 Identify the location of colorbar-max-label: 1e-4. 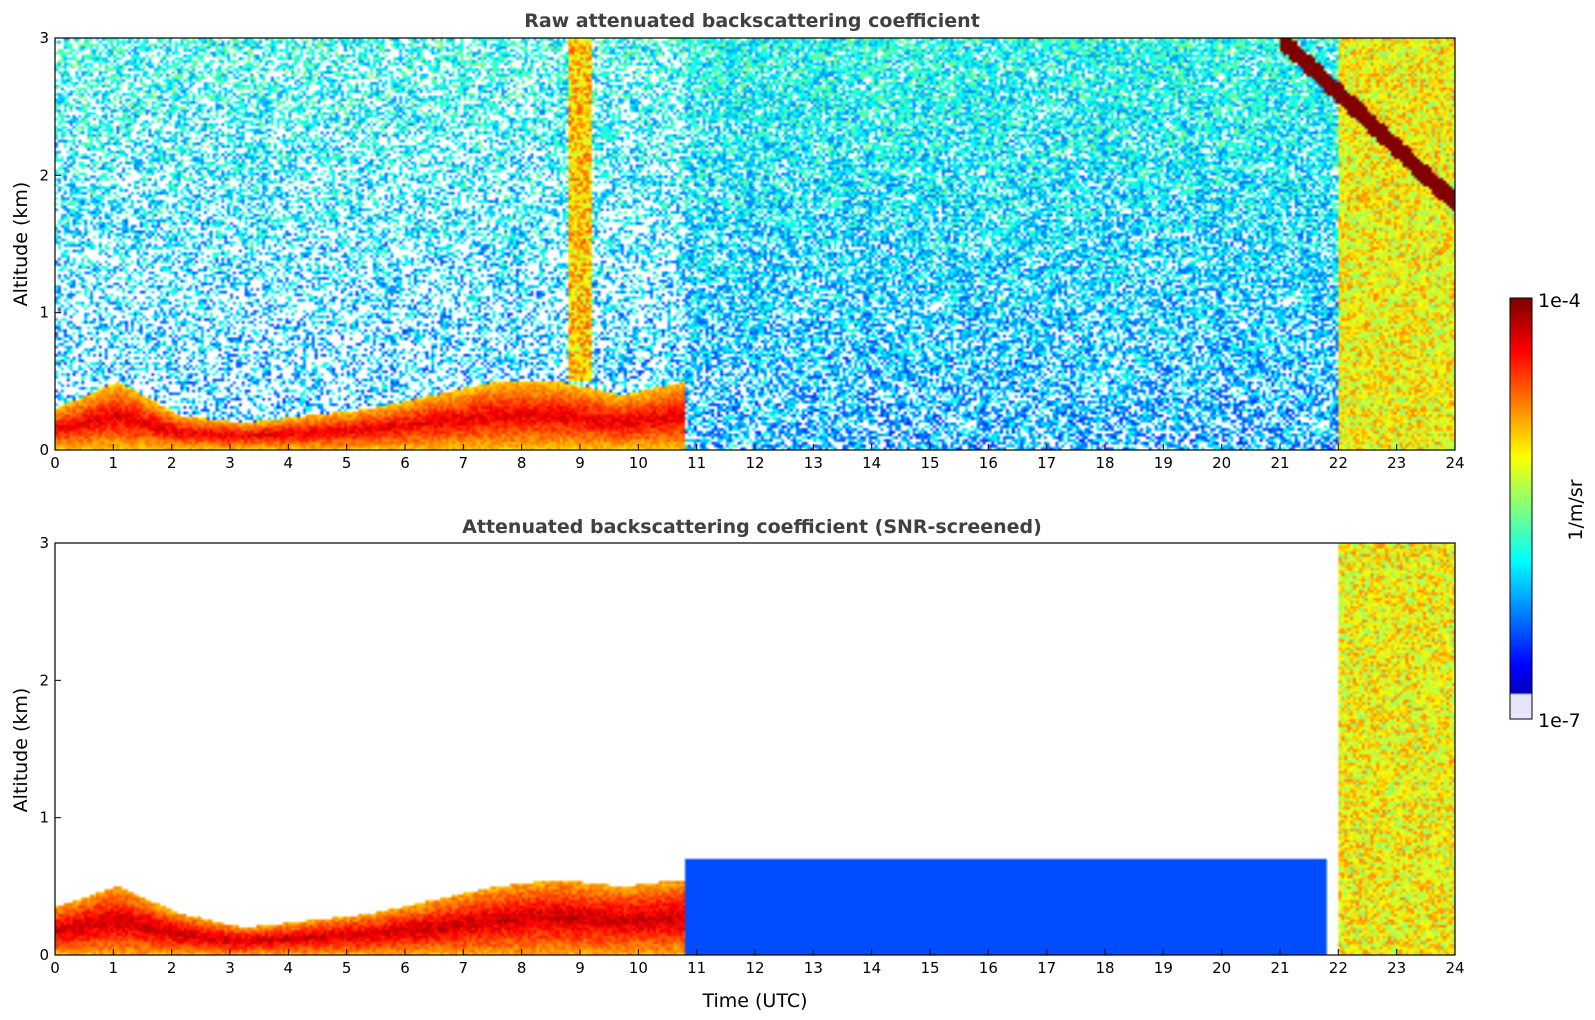
(1559, 301).